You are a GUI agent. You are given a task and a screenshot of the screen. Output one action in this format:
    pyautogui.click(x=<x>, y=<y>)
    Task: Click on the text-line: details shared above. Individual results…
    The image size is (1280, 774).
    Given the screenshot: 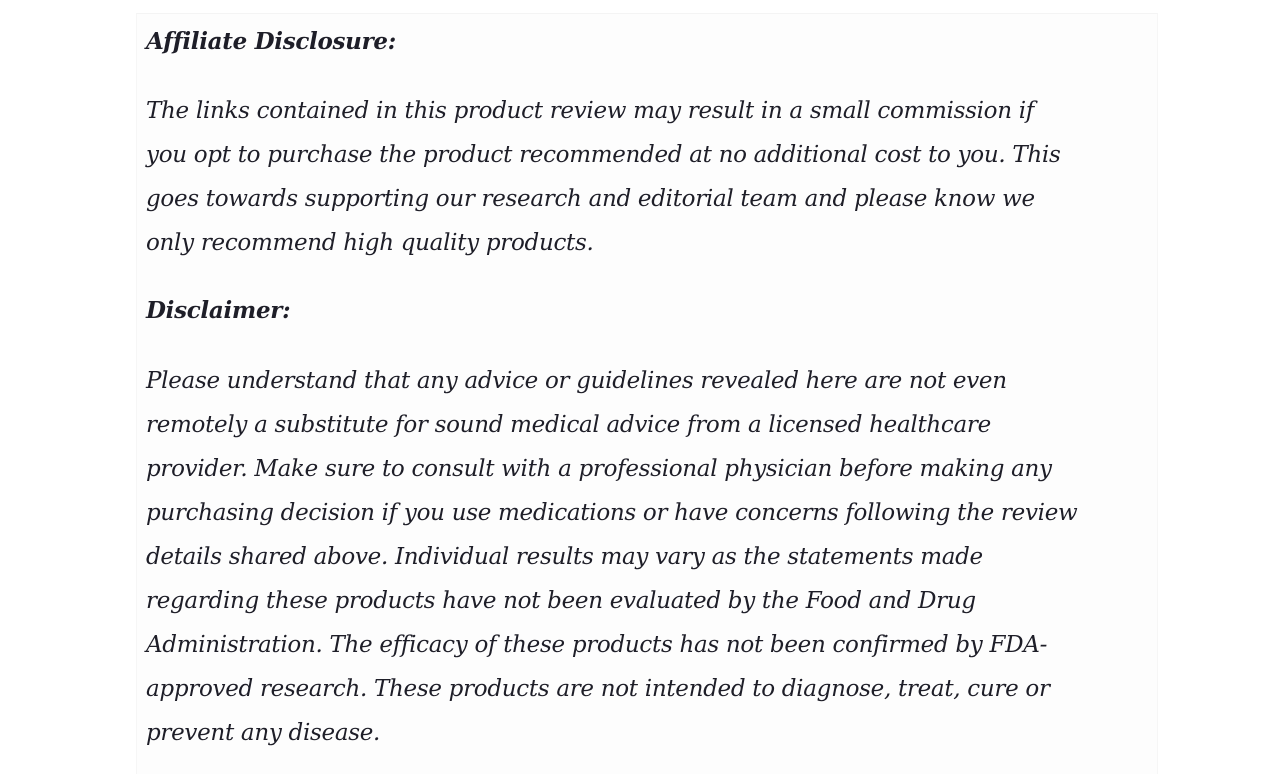 What is the action you would take?
    pyautogui.click(x=564, y=557)
    